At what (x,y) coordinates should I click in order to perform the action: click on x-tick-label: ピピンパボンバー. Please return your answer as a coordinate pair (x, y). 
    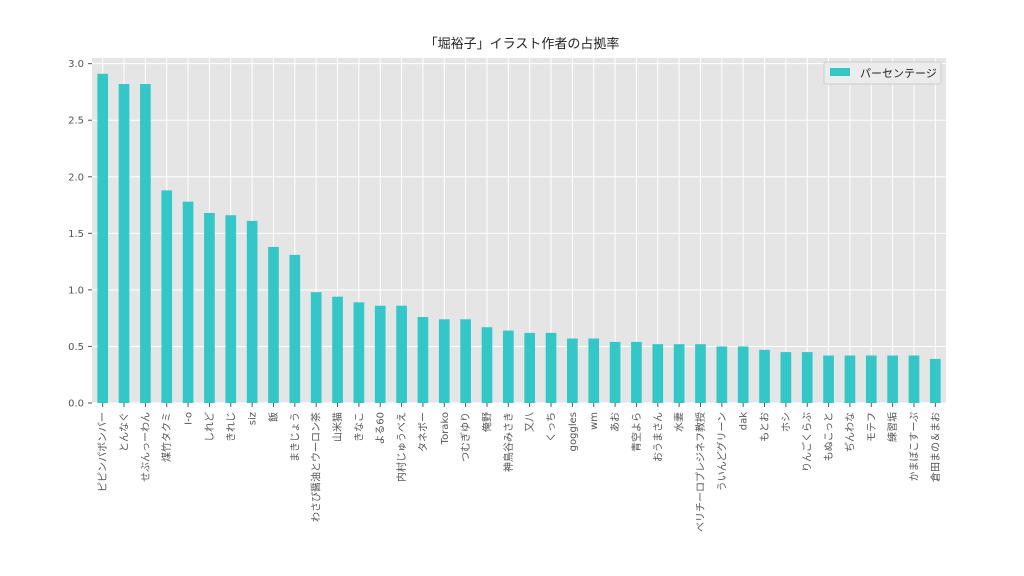
    Looking at the image, I should click on (103, 452).